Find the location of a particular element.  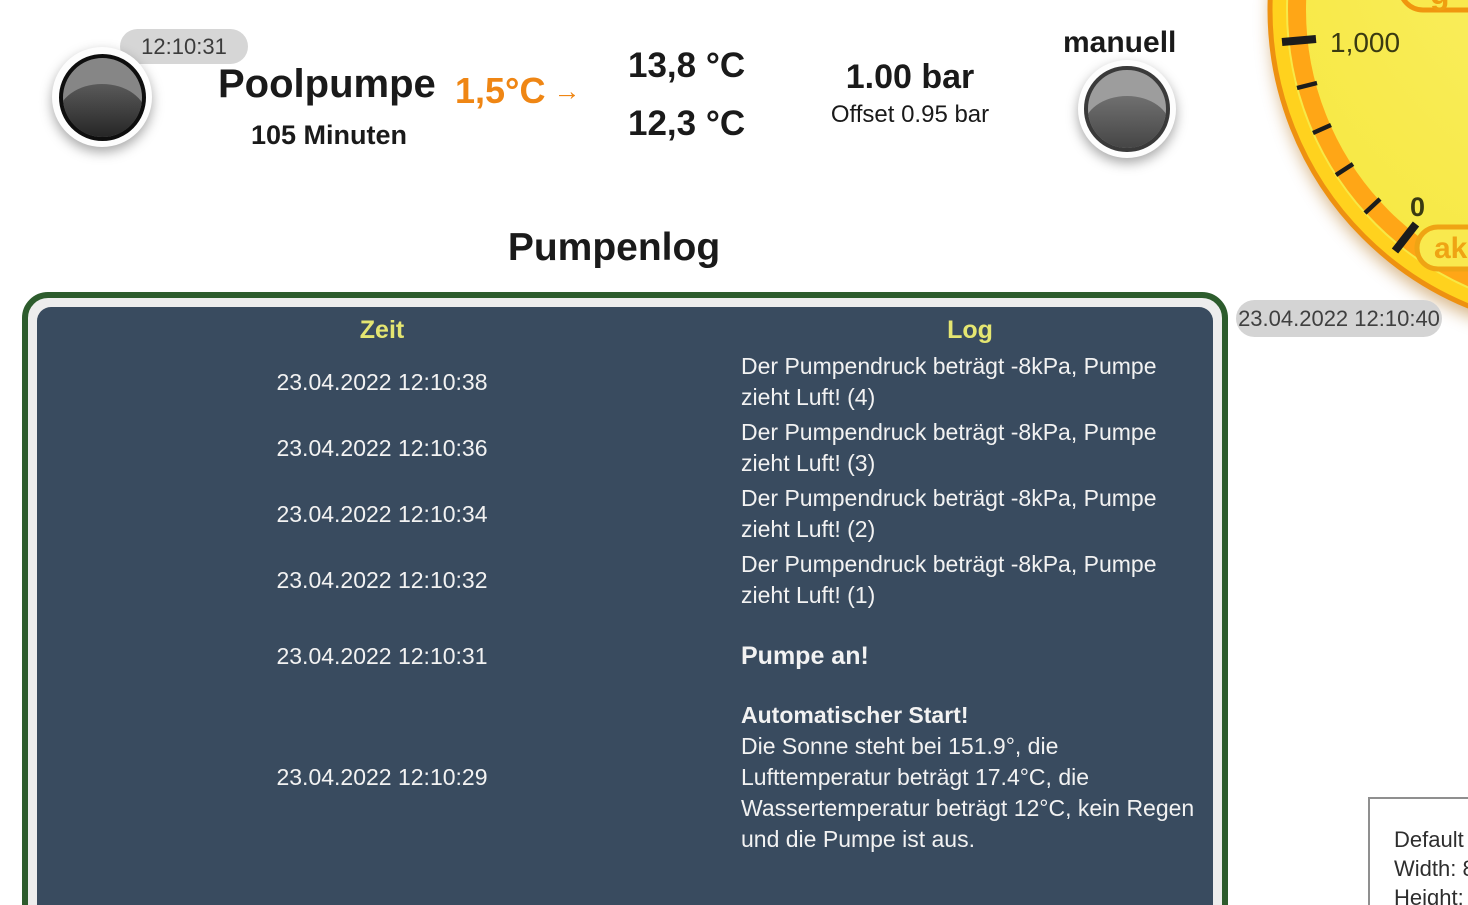

gauge-top-label: g is located at coordinates (1440, 5).